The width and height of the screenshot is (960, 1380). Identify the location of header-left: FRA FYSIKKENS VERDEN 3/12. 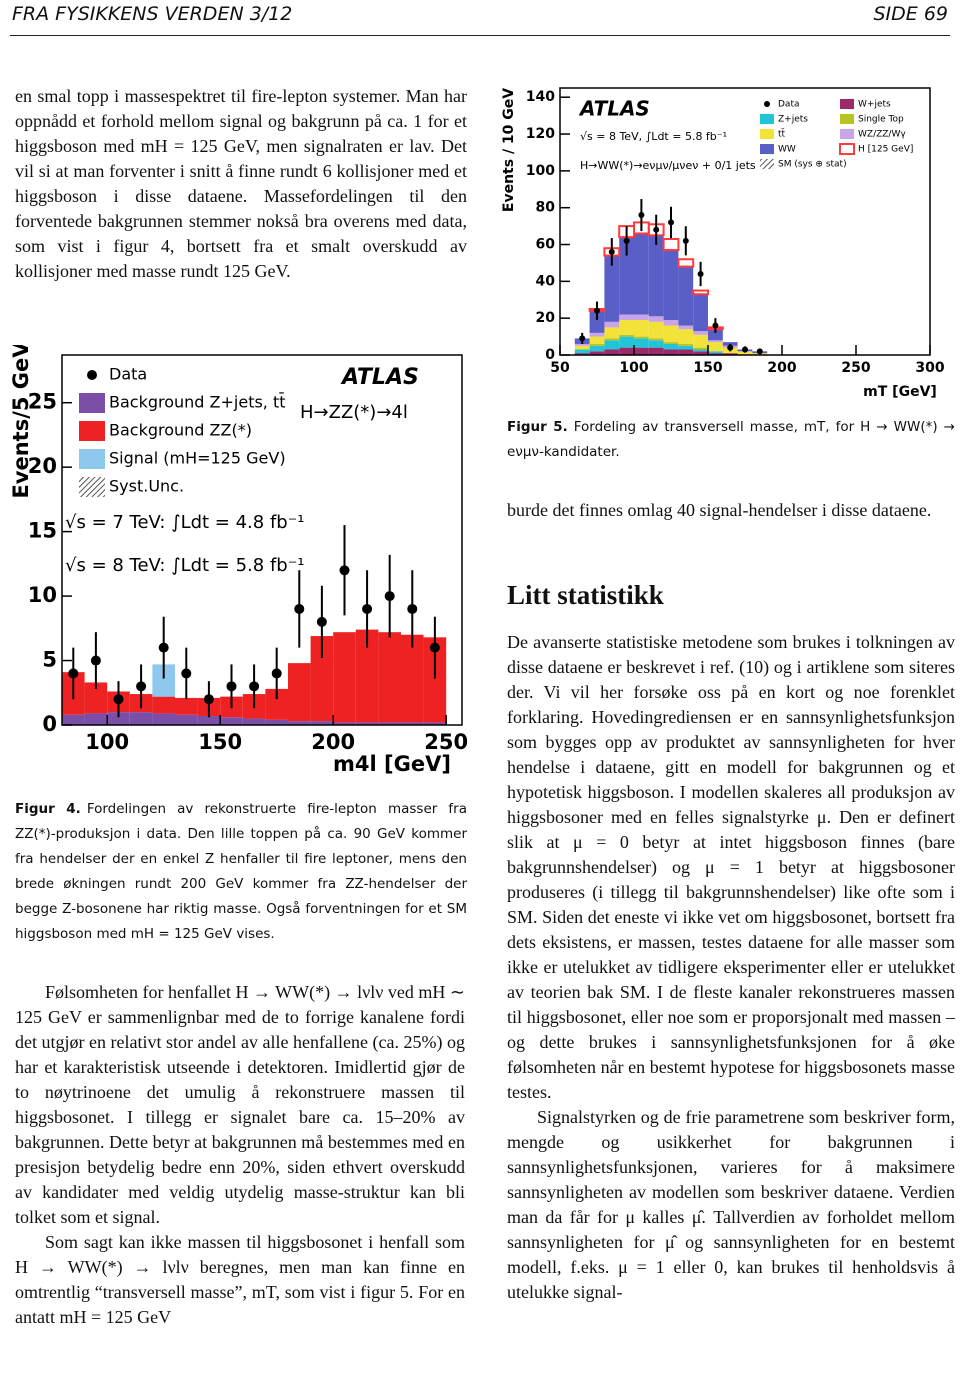
(152, 14).